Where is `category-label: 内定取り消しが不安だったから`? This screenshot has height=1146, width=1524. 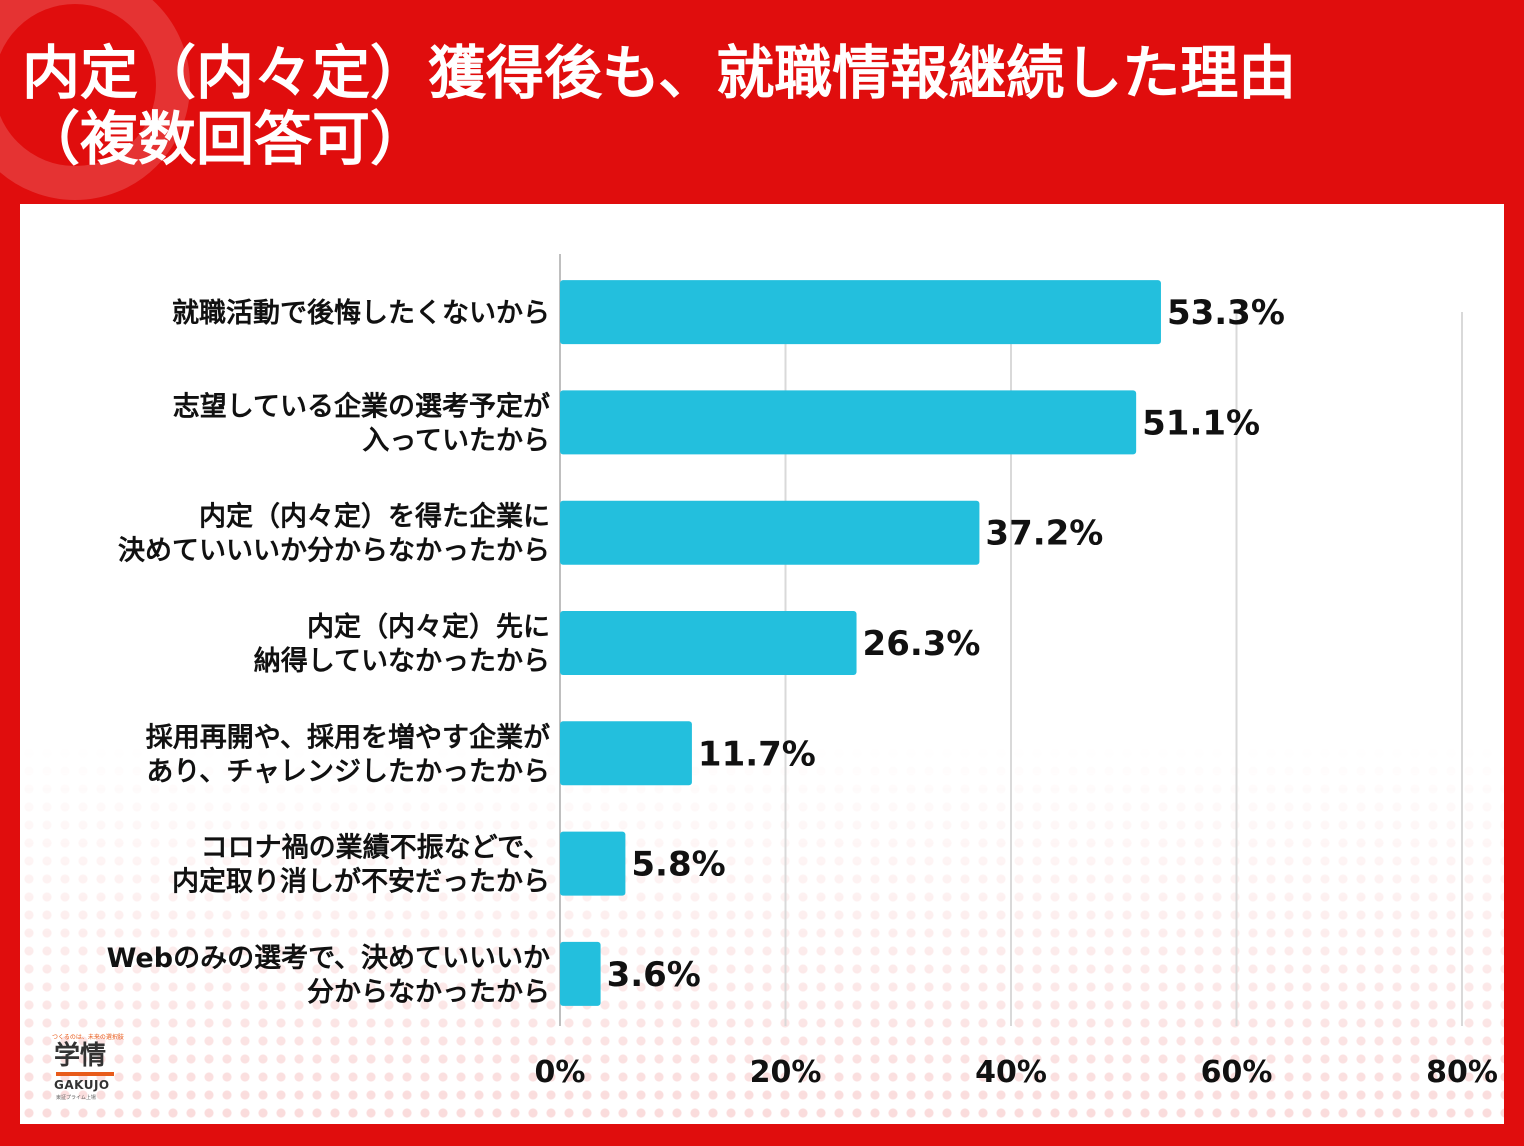 category-label: 内定取り消しが不安だったから is located at coordinates (361, 882).